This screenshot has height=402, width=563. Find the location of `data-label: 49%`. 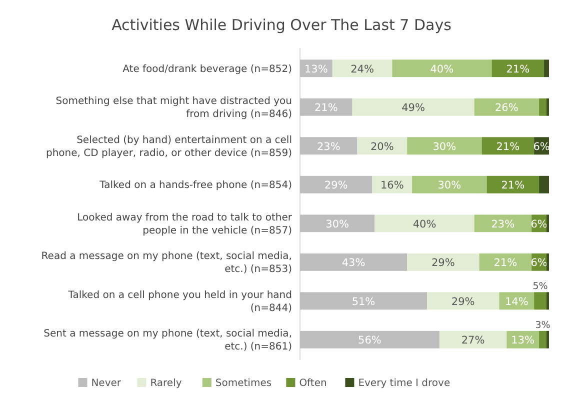

data-label: 49% is located at coordinates (413, 108).